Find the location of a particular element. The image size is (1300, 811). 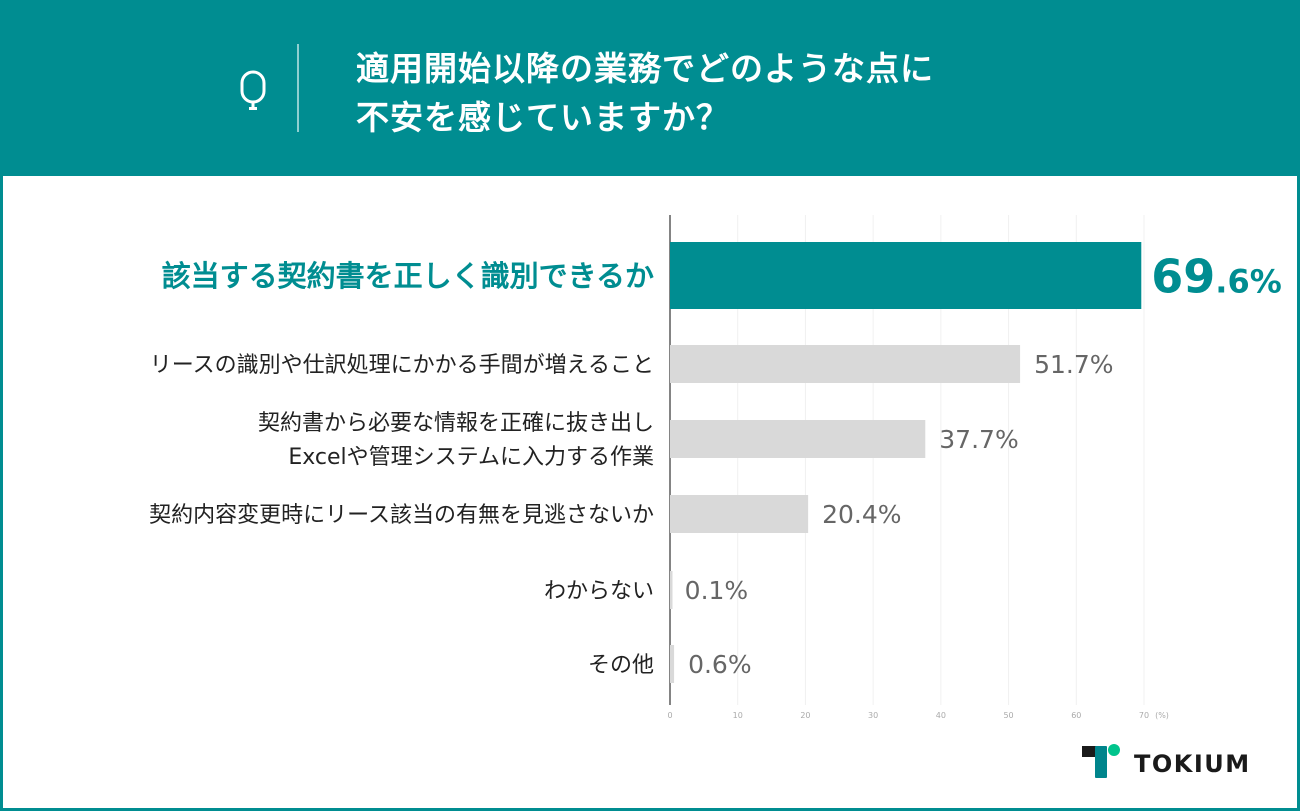

x-tick-label: 30 is located at coordinates (873, 715).